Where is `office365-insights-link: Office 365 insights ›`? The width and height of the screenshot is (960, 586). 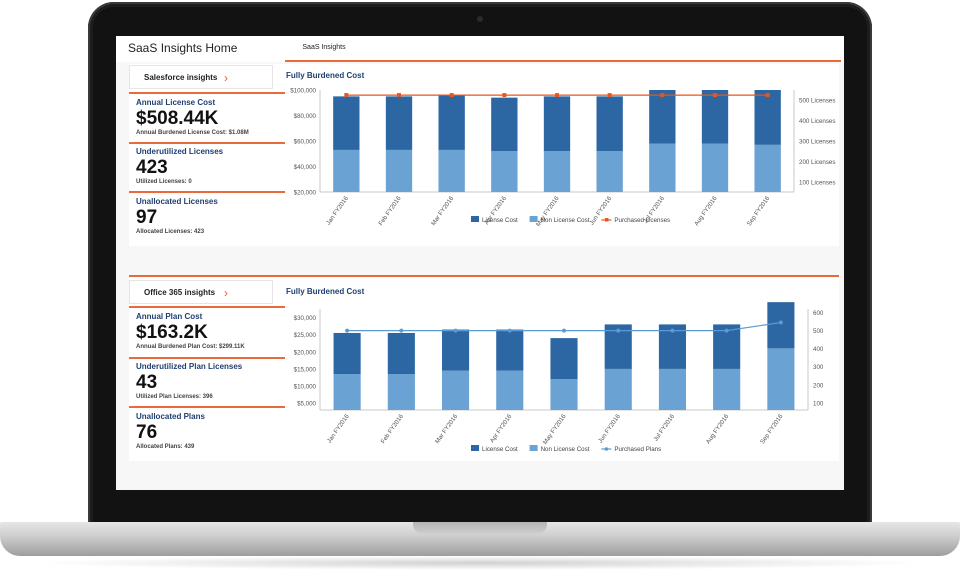 office365-insights-link: Office 365 insights › is located at coordinates (201, 292).